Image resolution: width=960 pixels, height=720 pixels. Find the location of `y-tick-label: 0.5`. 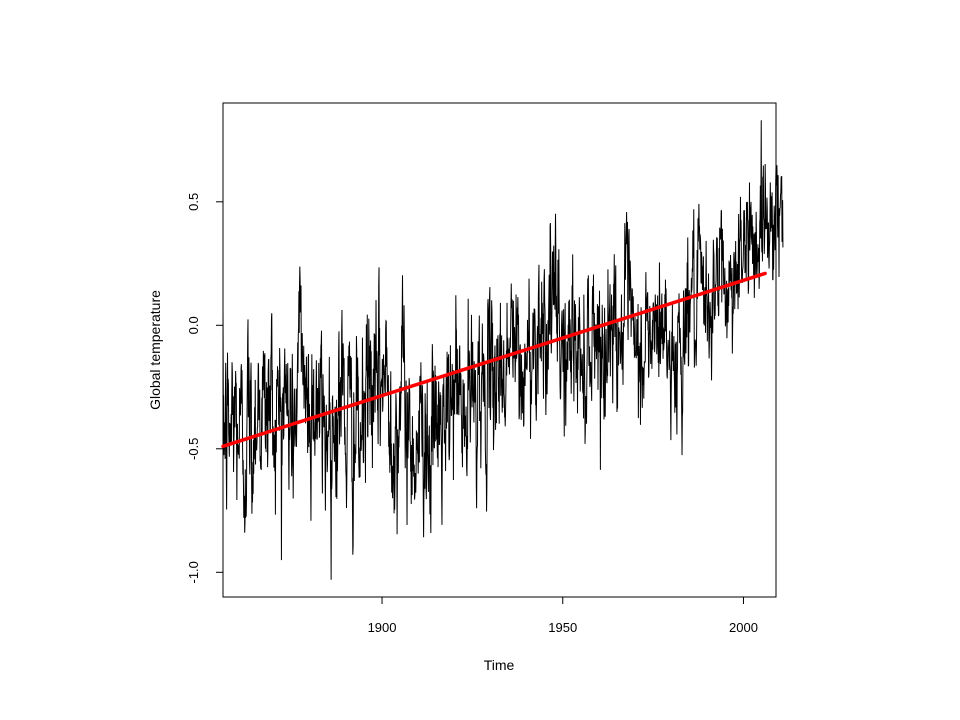

y-tick-label: 0.5 is located at coordinates (193, 202).